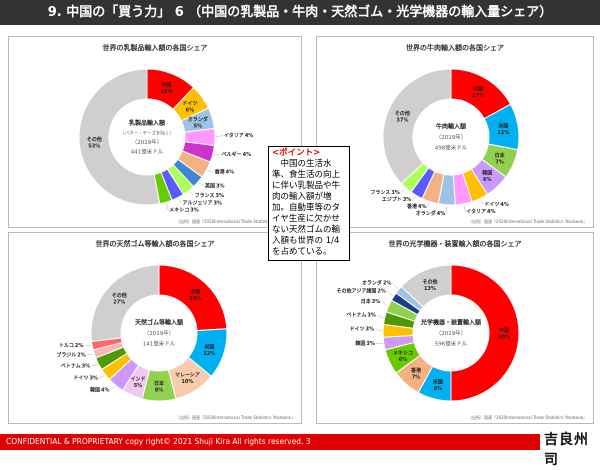  What do you see at coordinates (451, 148) in the screenshot?
I see `center-total: 498億米ドル` at bounding box center [451, 148].